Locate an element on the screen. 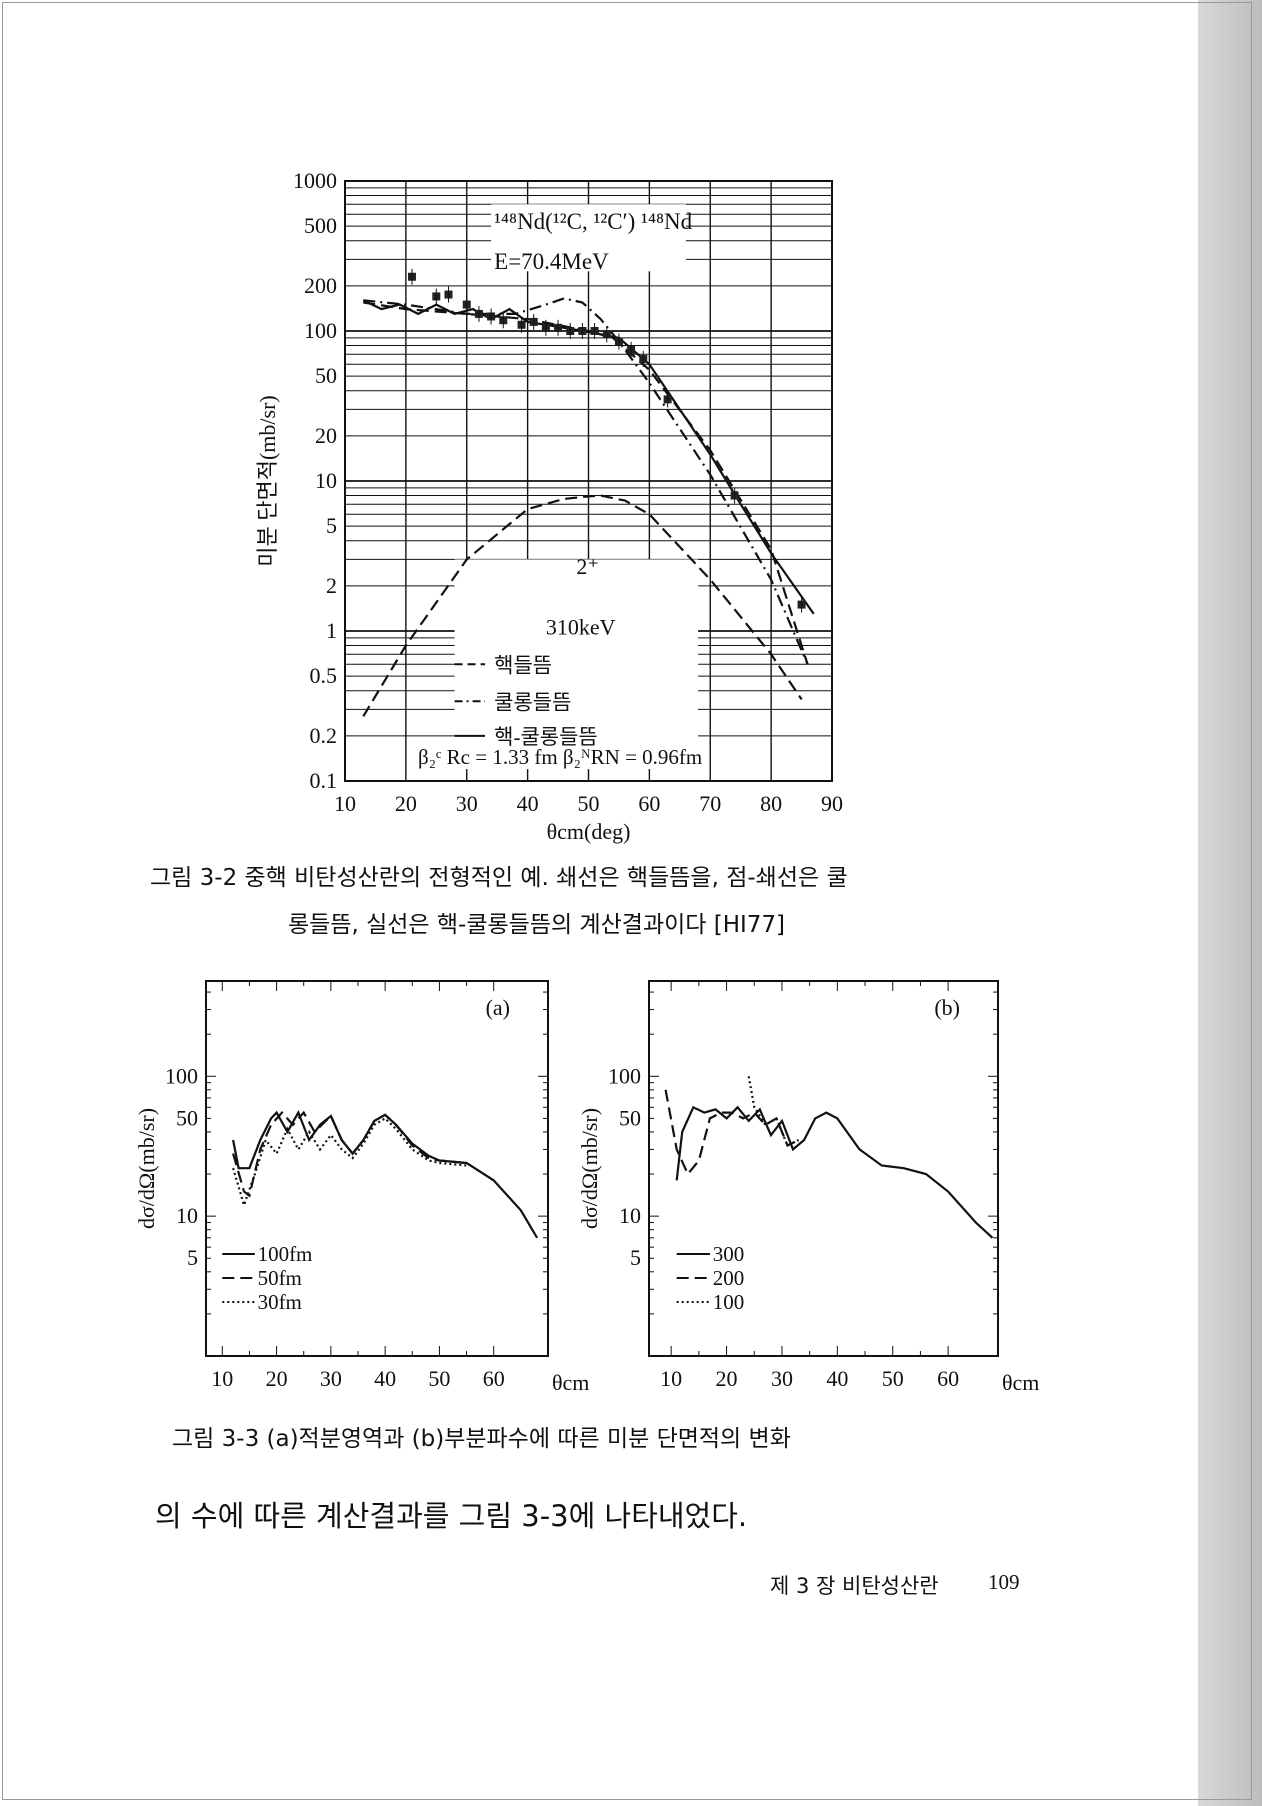  x-tick-label: 70 is located at coordinates (710, 803).